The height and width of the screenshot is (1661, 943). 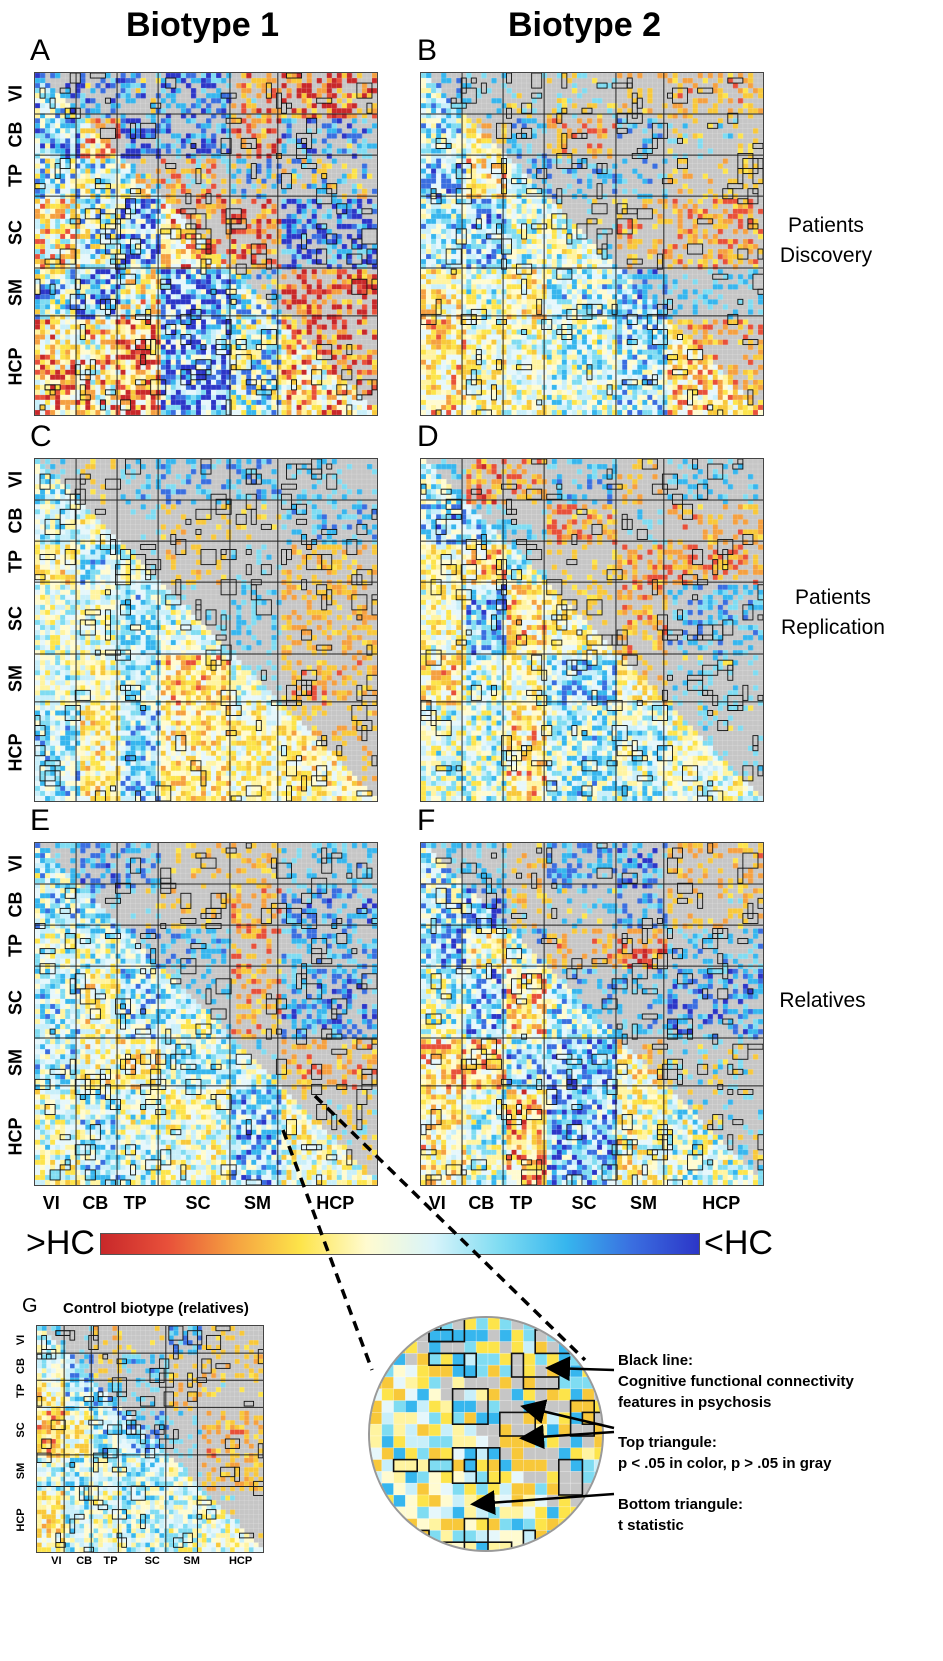 I want to click on xlabel-f-hcp: HCP, so click(x=721, y=1203).